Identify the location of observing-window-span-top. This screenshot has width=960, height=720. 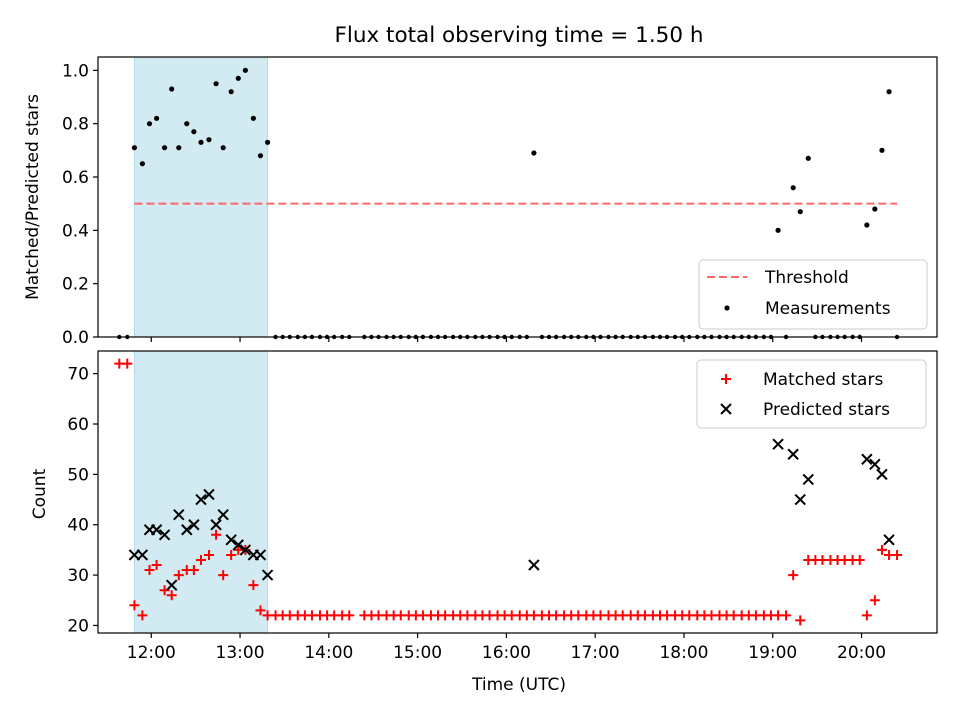
(201, 197).